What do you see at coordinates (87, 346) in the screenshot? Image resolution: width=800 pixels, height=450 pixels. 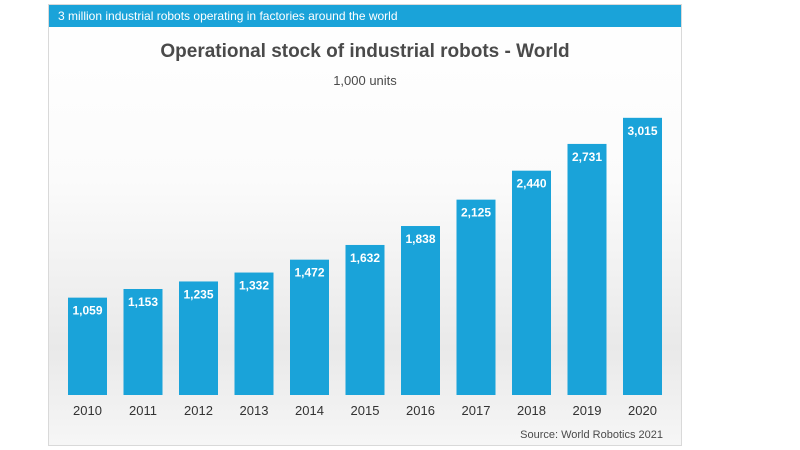 I see `bar-2010` at bounding box center [87, 346].